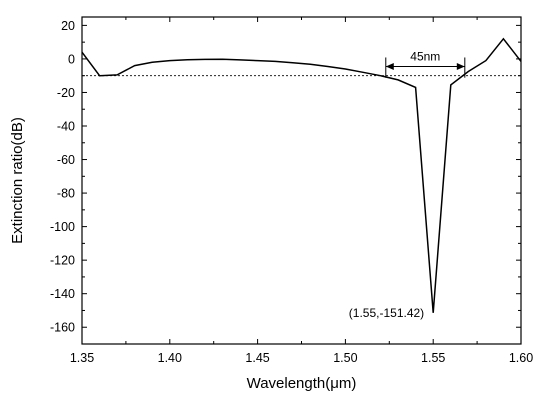 This screenshot has height=403, width=550. What do you see at coordinates (62, 227) in the screenshot?
I see `y-tick-label: -100` at bounding box center [62, 227].